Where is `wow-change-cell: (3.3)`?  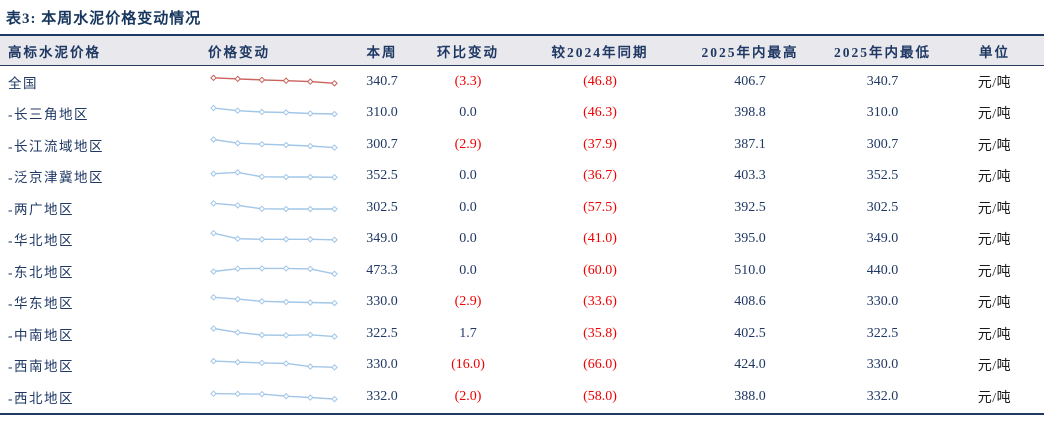 wow-change-cell: (3.3) is located at coordinates (468, 81).